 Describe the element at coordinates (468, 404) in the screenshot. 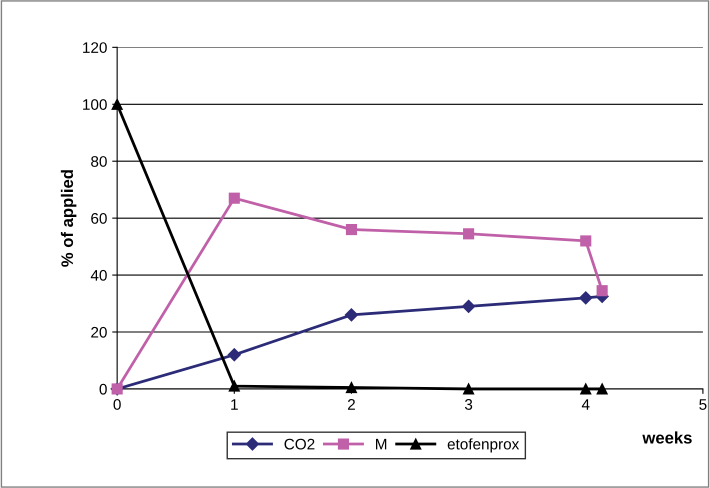

I see `x-tick-label: 3` at that location.